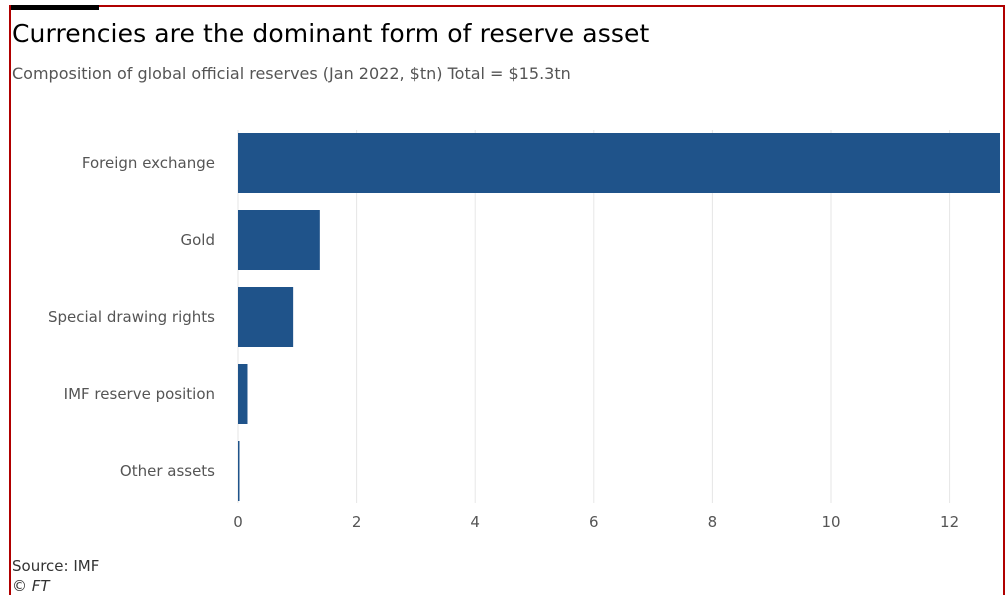 This screenshot has width=1007, height=598. What do you see at coordinates (167, 471) in the screenshot?
I see `category-label: Other assets` at bounding box center [167, 471].